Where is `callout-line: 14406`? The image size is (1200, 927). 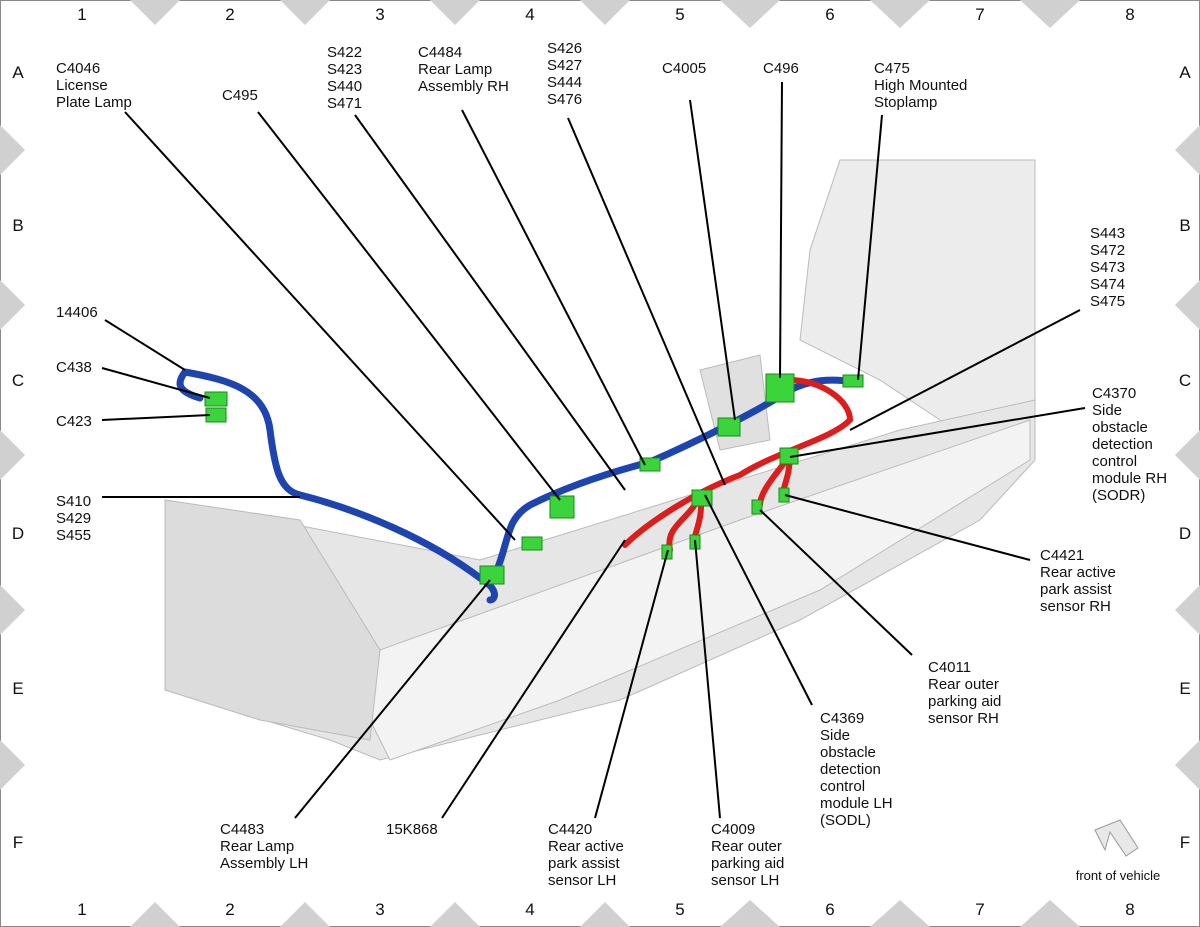 callout-line: 14406 is located at coordinates (77, 312).